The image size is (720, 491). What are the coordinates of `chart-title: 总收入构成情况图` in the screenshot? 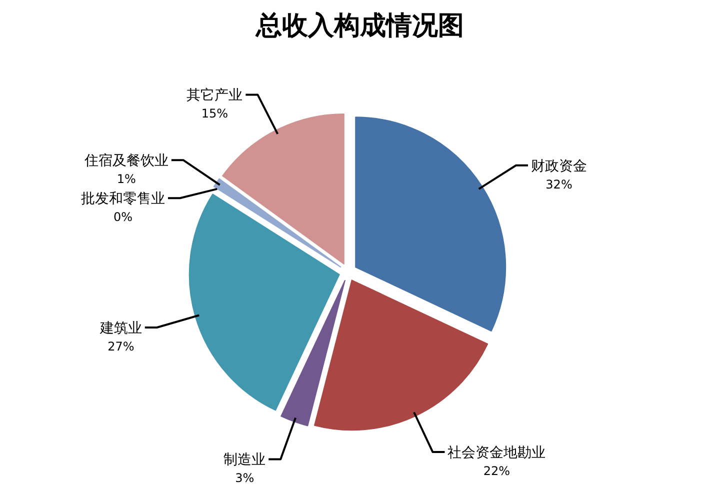 It's located at (359, 26).